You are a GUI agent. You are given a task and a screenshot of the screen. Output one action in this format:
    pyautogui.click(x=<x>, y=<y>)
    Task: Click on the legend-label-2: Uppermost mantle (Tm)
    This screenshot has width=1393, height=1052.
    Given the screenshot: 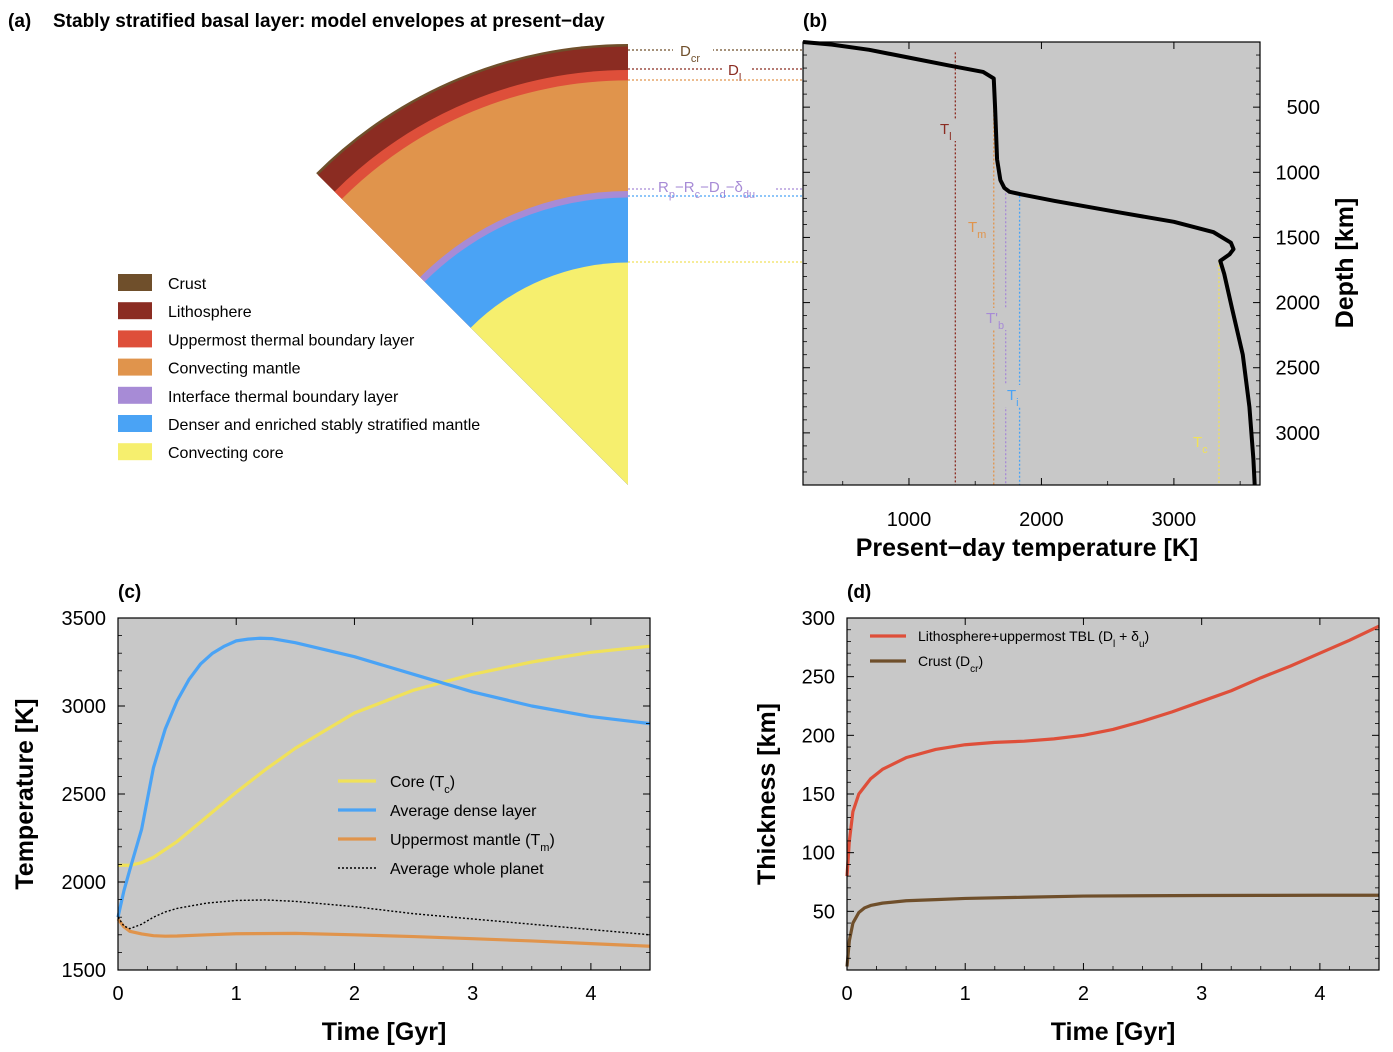 What is the action you would take?
    pyautogui.click(x=472, y=843)
    